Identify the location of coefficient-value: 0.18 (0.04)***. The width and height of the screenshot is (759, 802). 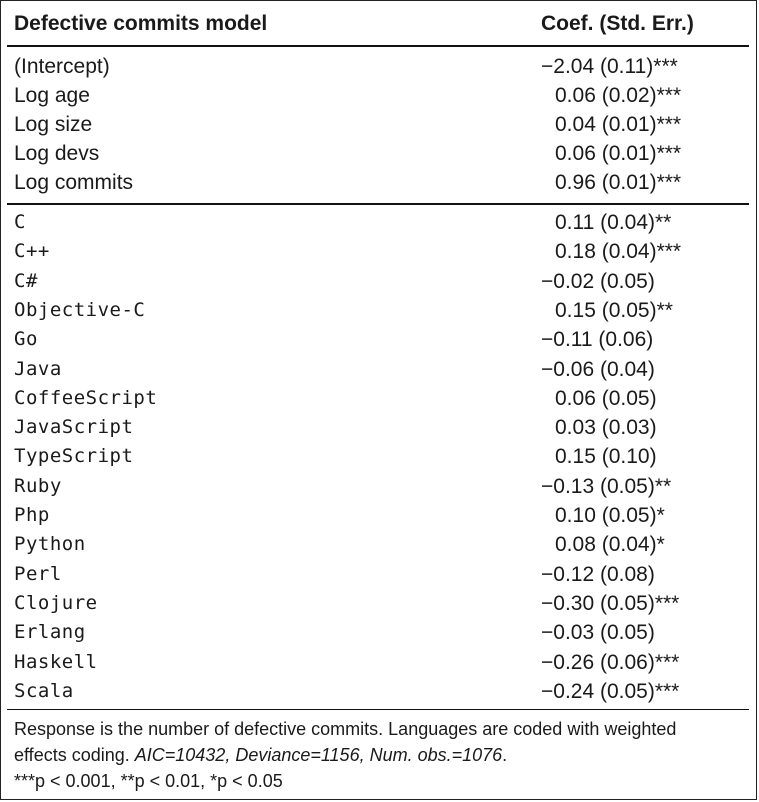
(618, 252).